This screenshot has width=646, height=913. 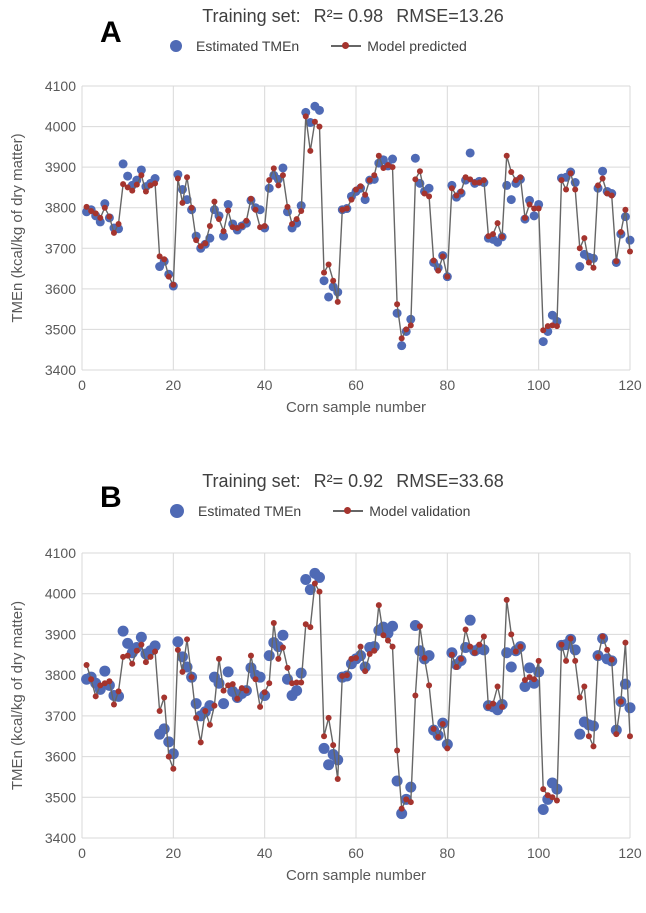 I want to click on x-tick-label: 60, so click(x=356, y=385).